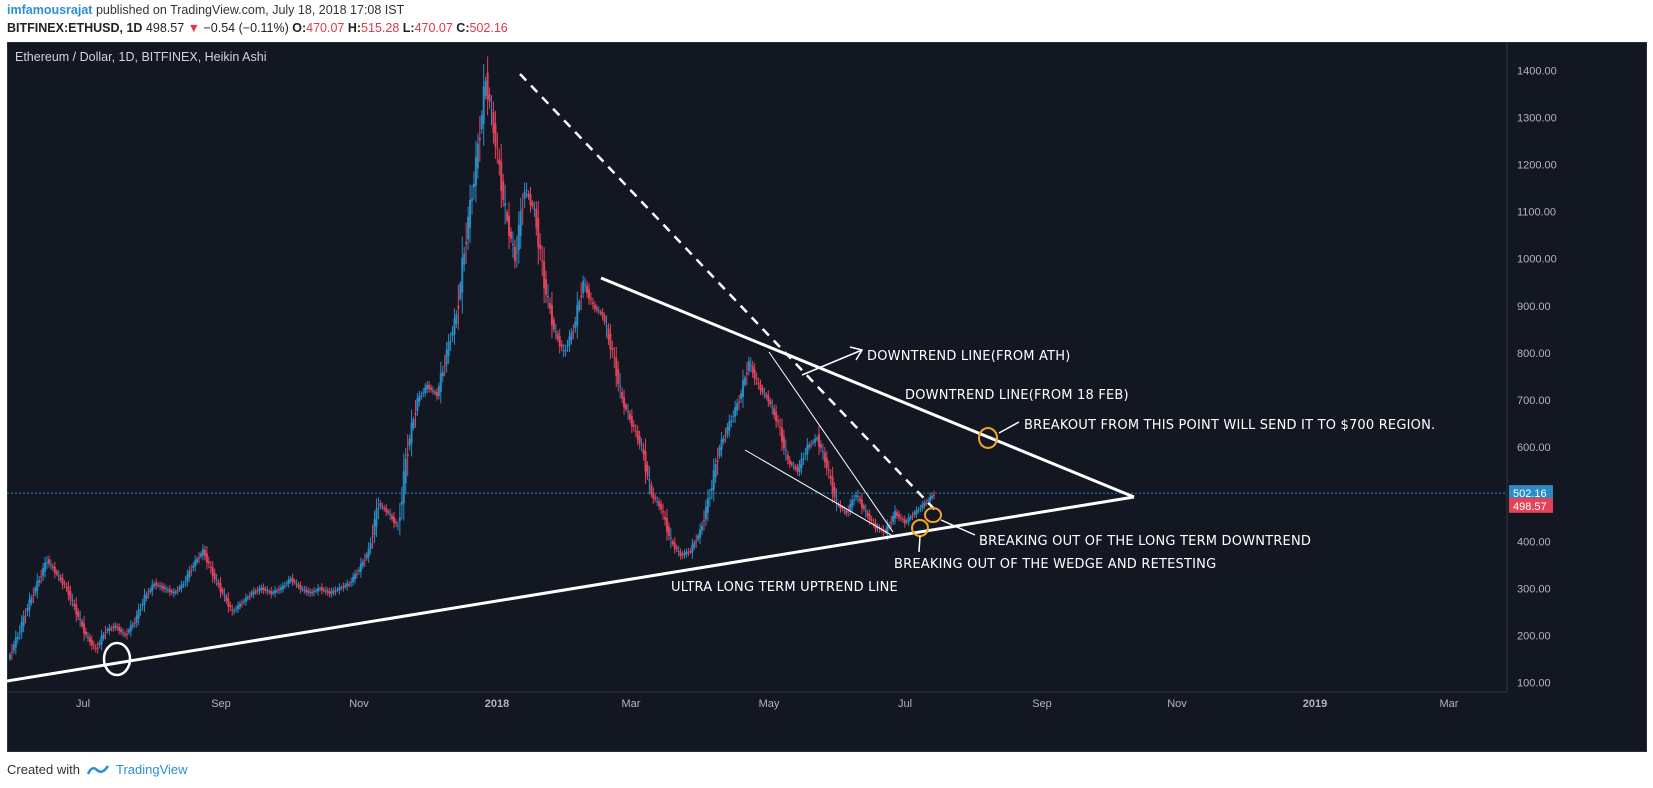 The image size is (1653, 788). I want to click on x-tick-label: Mar, so click(1449, 704).